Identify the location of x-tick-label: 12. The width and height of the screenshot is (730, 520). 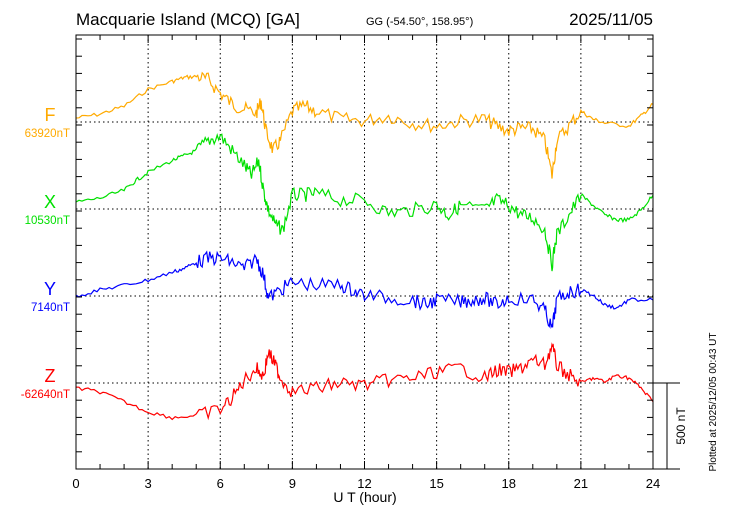
(364, 483).